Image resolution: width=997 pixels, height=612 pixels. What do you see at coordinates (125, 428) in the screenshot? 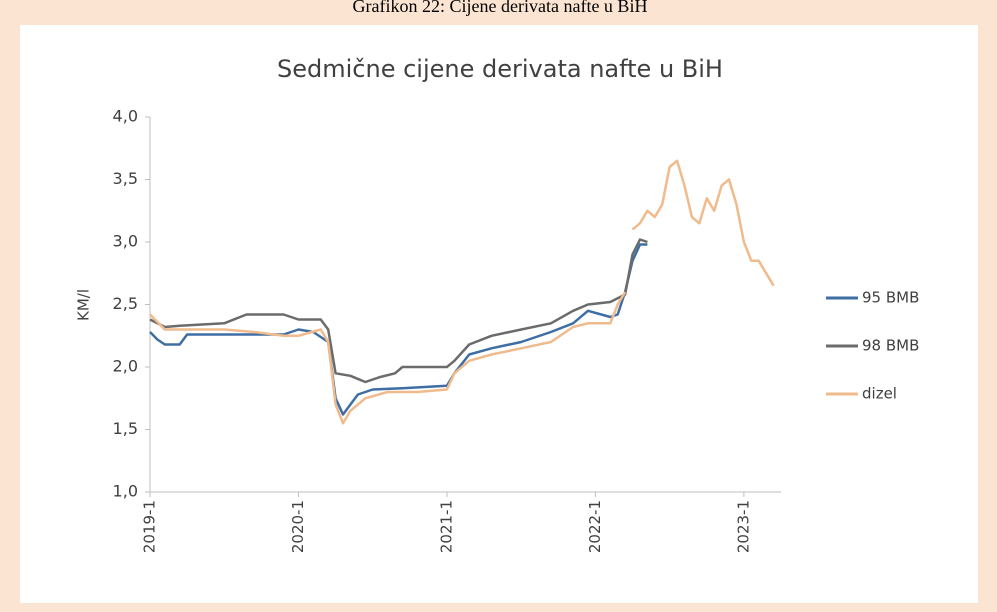
I see `y-tick-label: 1,5` at bounding box center [125, 428].